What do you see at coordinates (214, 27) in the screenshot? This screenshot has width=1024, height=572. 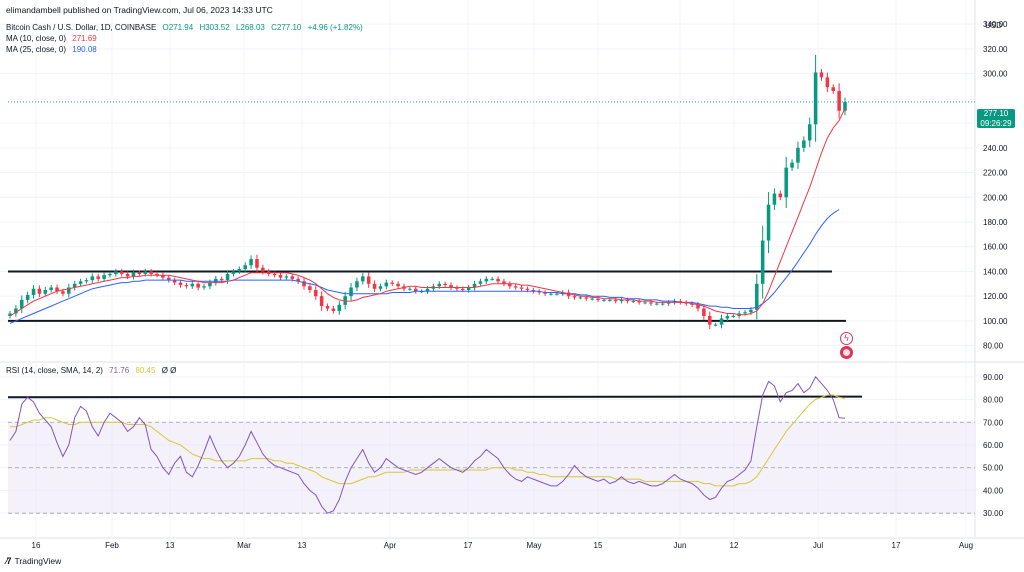 I see `high-value: H303.52` at bounding box center [214, 27].